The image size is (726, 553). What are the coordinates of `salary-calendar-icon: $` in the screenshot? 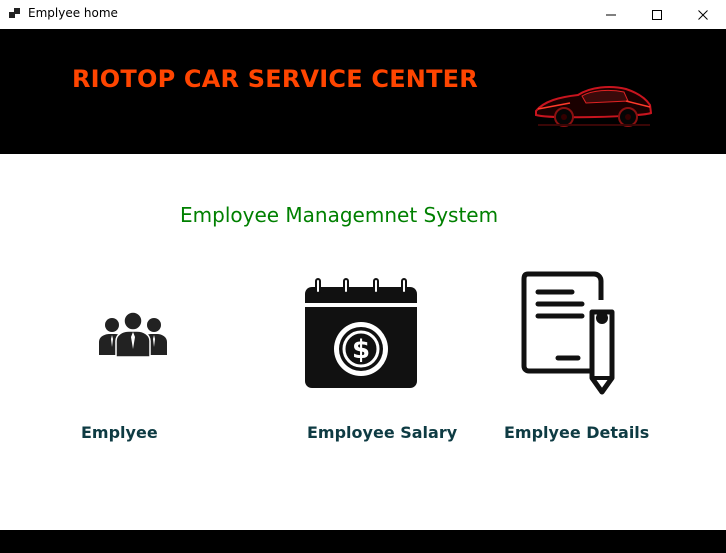 It's located at (361, 333).